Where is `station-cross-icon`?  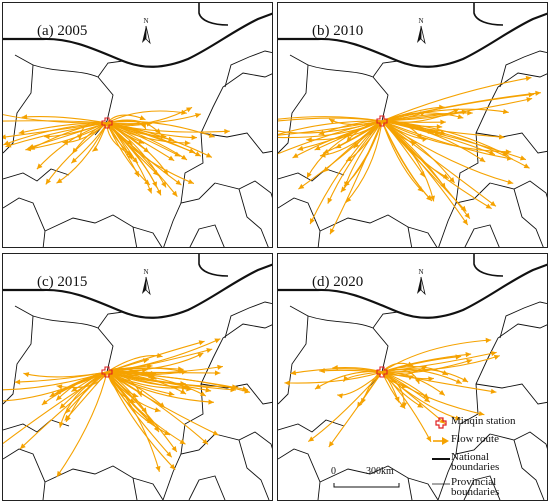 station-cross-icon is located at coordinates (441, 423).